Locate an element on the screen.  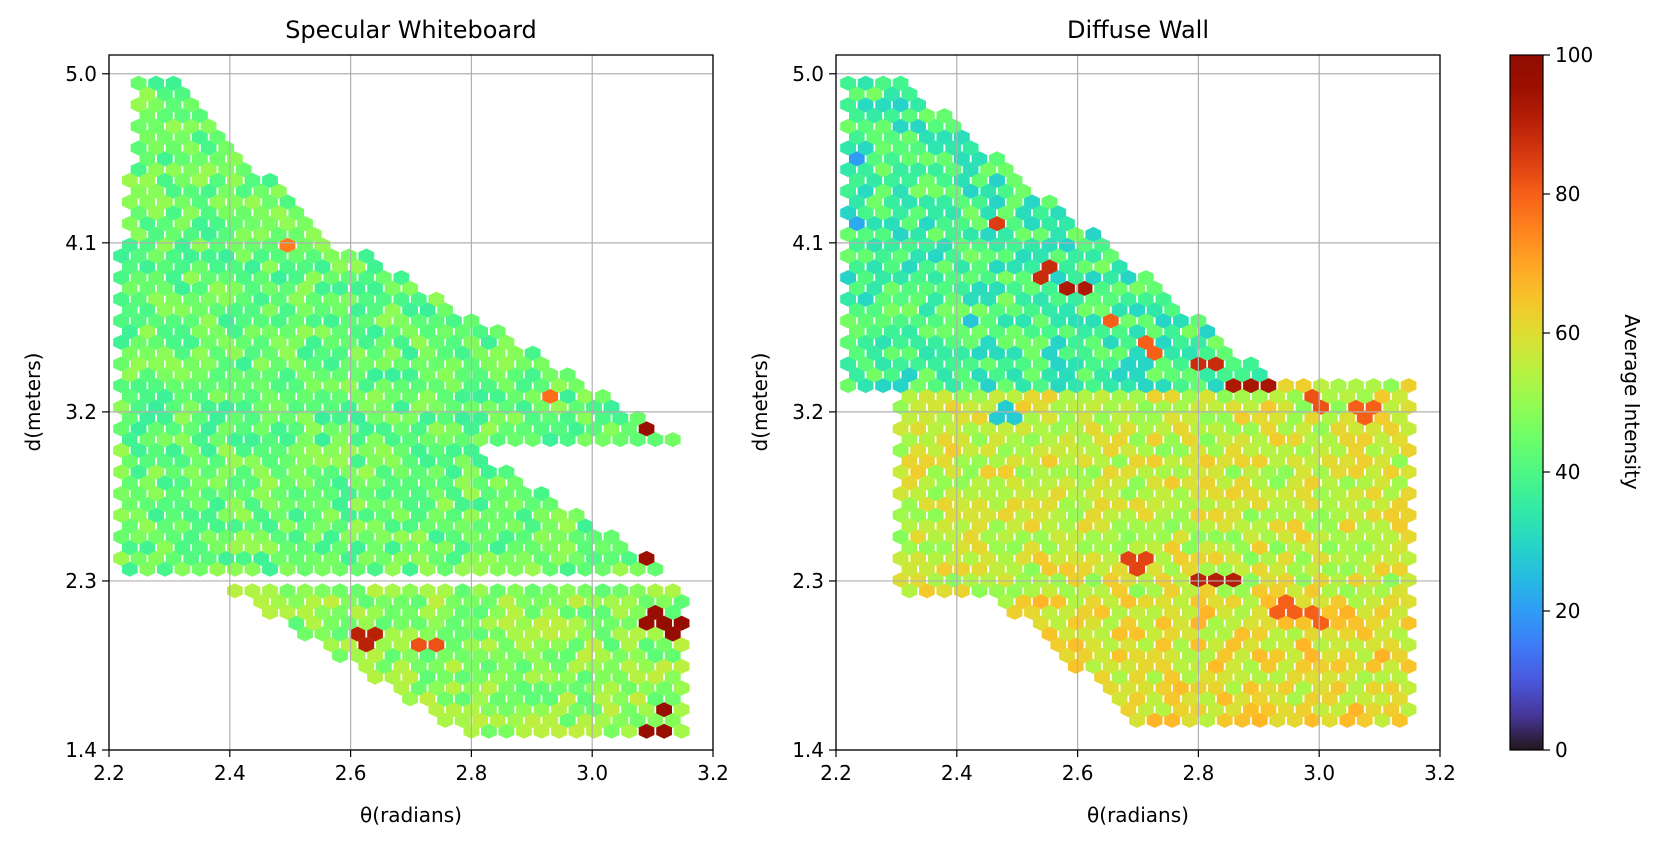
x-tick-label: 3.0 is located at coordinates (592, 773).